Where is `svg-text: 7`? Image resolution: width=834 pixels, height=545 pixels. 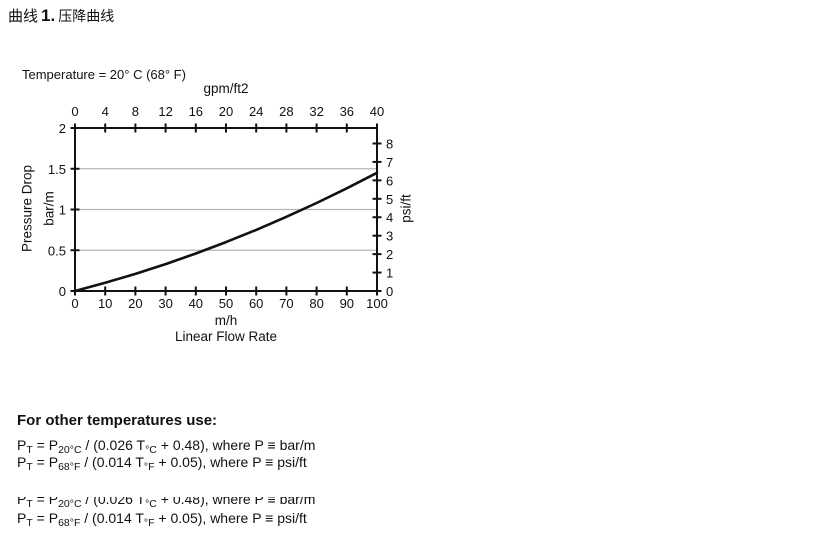 svg-text: 7 is located at coordinates (389, 162).